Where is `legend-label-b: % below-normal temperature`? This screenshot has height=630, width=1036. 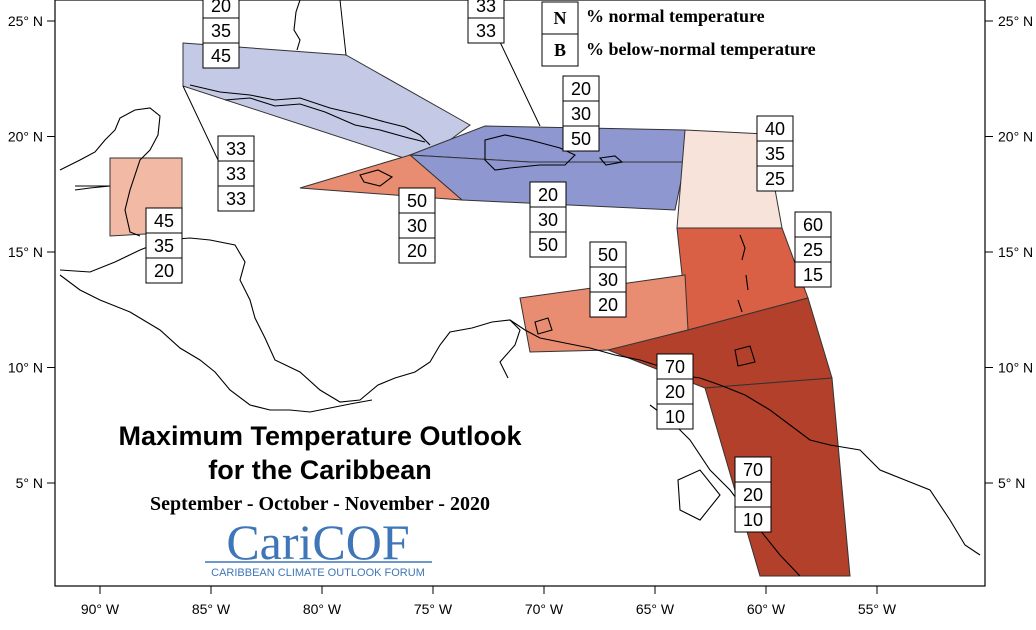 legend-label-b: % below-normal temperature is located at coordinates (701, 49).